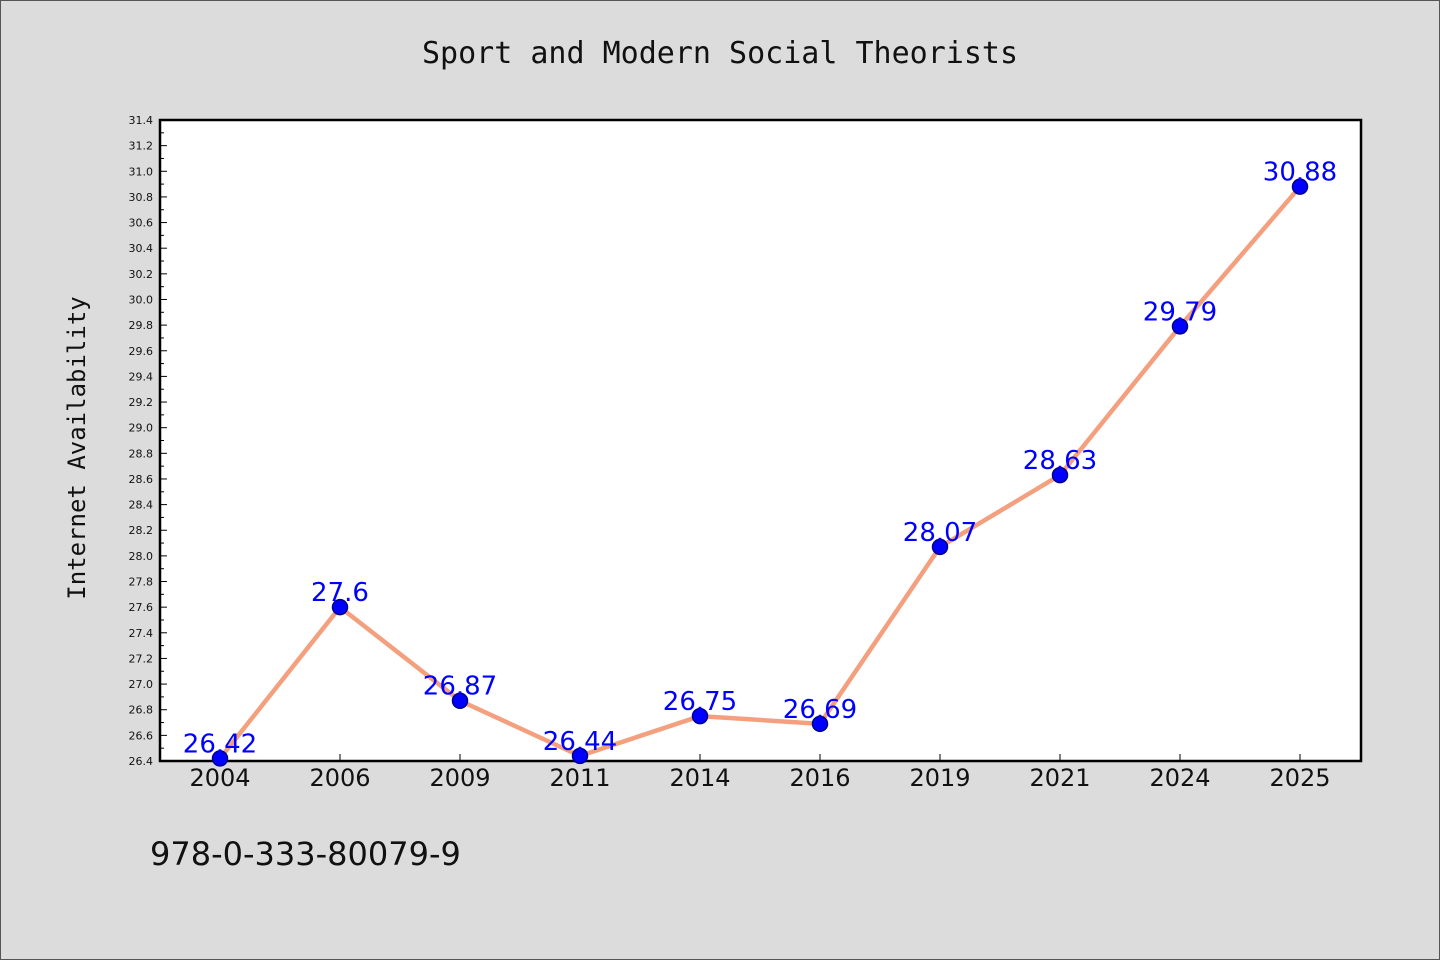 The image size is (1440, 960). Describe the element at coordinates (141, 120) in the screenshot. I see `y-tick-label: 31.4` at that location.